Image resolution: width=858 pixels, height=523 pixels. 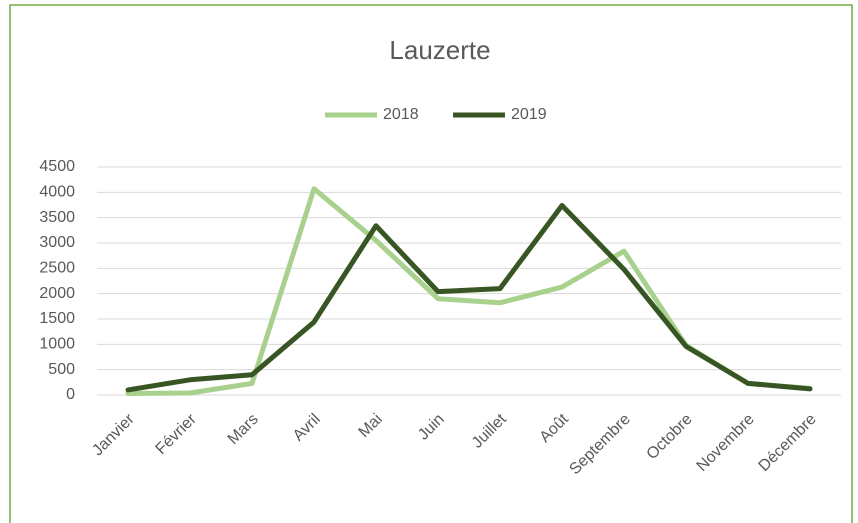 I want to click on y-tick-label: 4500, so click(x=57, y=166).